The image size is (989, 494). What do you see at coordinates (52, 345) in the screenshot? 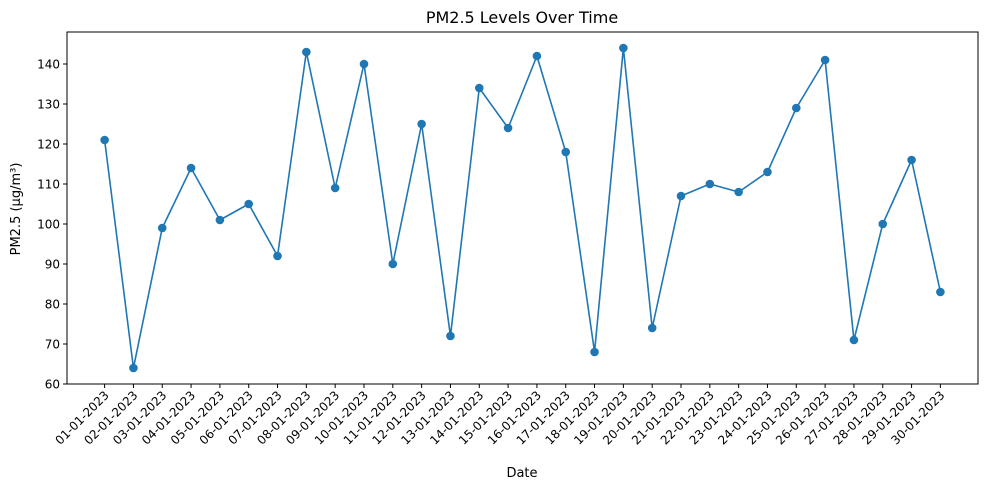
I see `y-tick-label: 70` at bounding box center [52, 345].